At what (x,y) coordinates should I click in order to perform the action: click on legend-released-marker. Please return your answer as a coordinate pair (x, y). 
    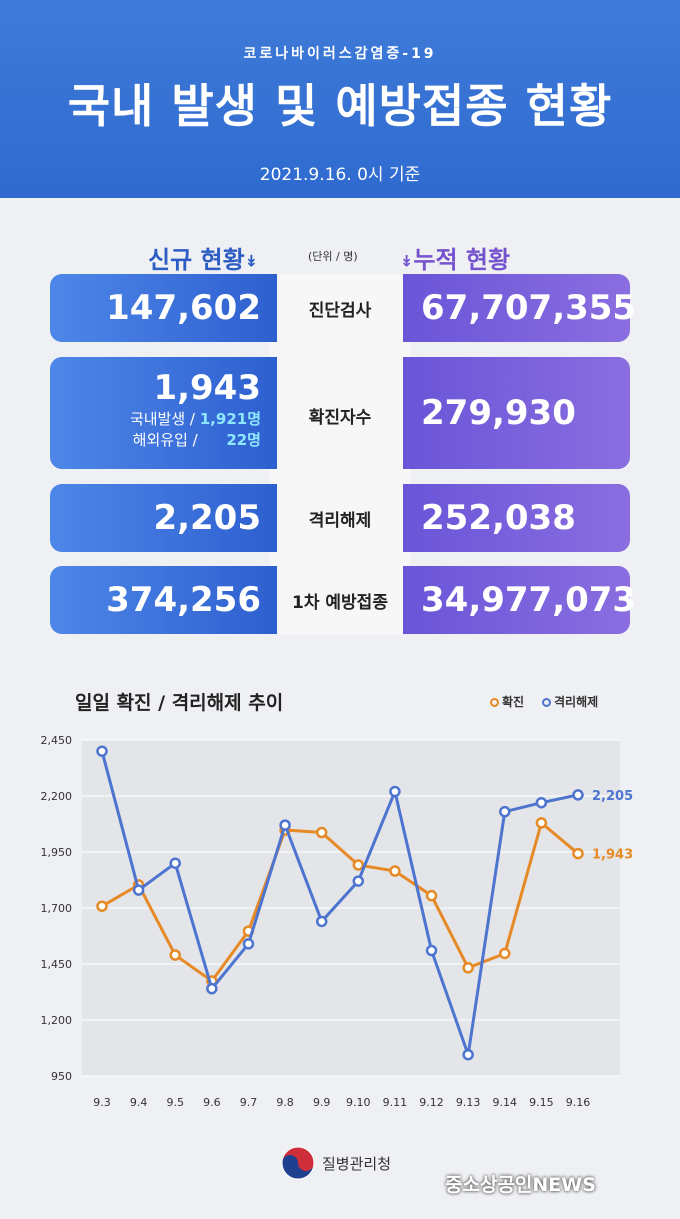
    Looking at the image, I should click on (546, 702).